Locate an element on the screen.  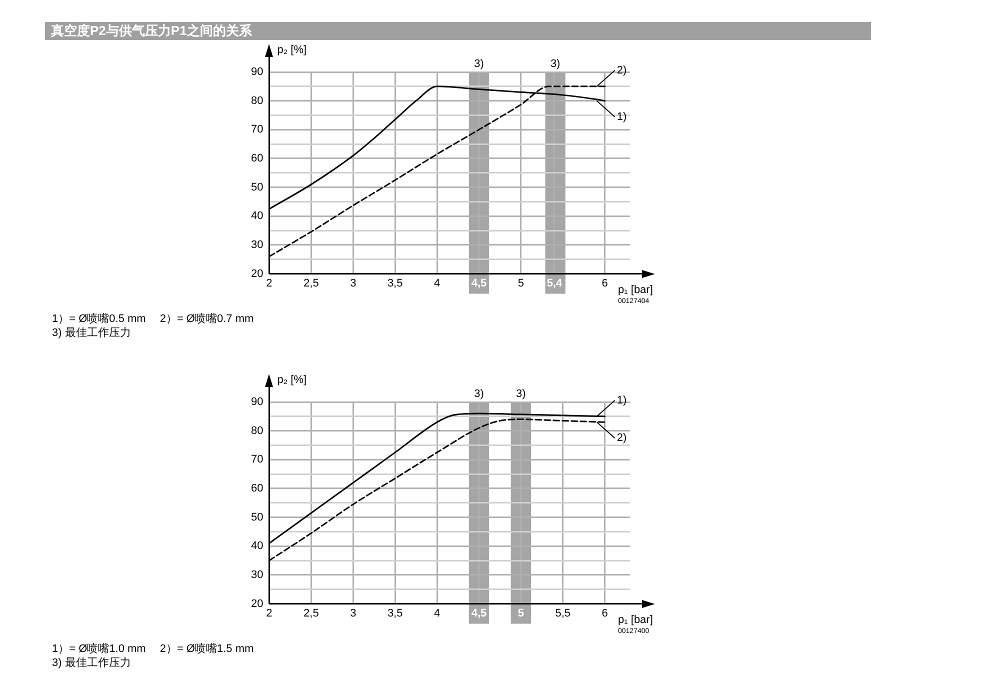
x-tick-label: 5,5 is located at coordinates (563, 613).